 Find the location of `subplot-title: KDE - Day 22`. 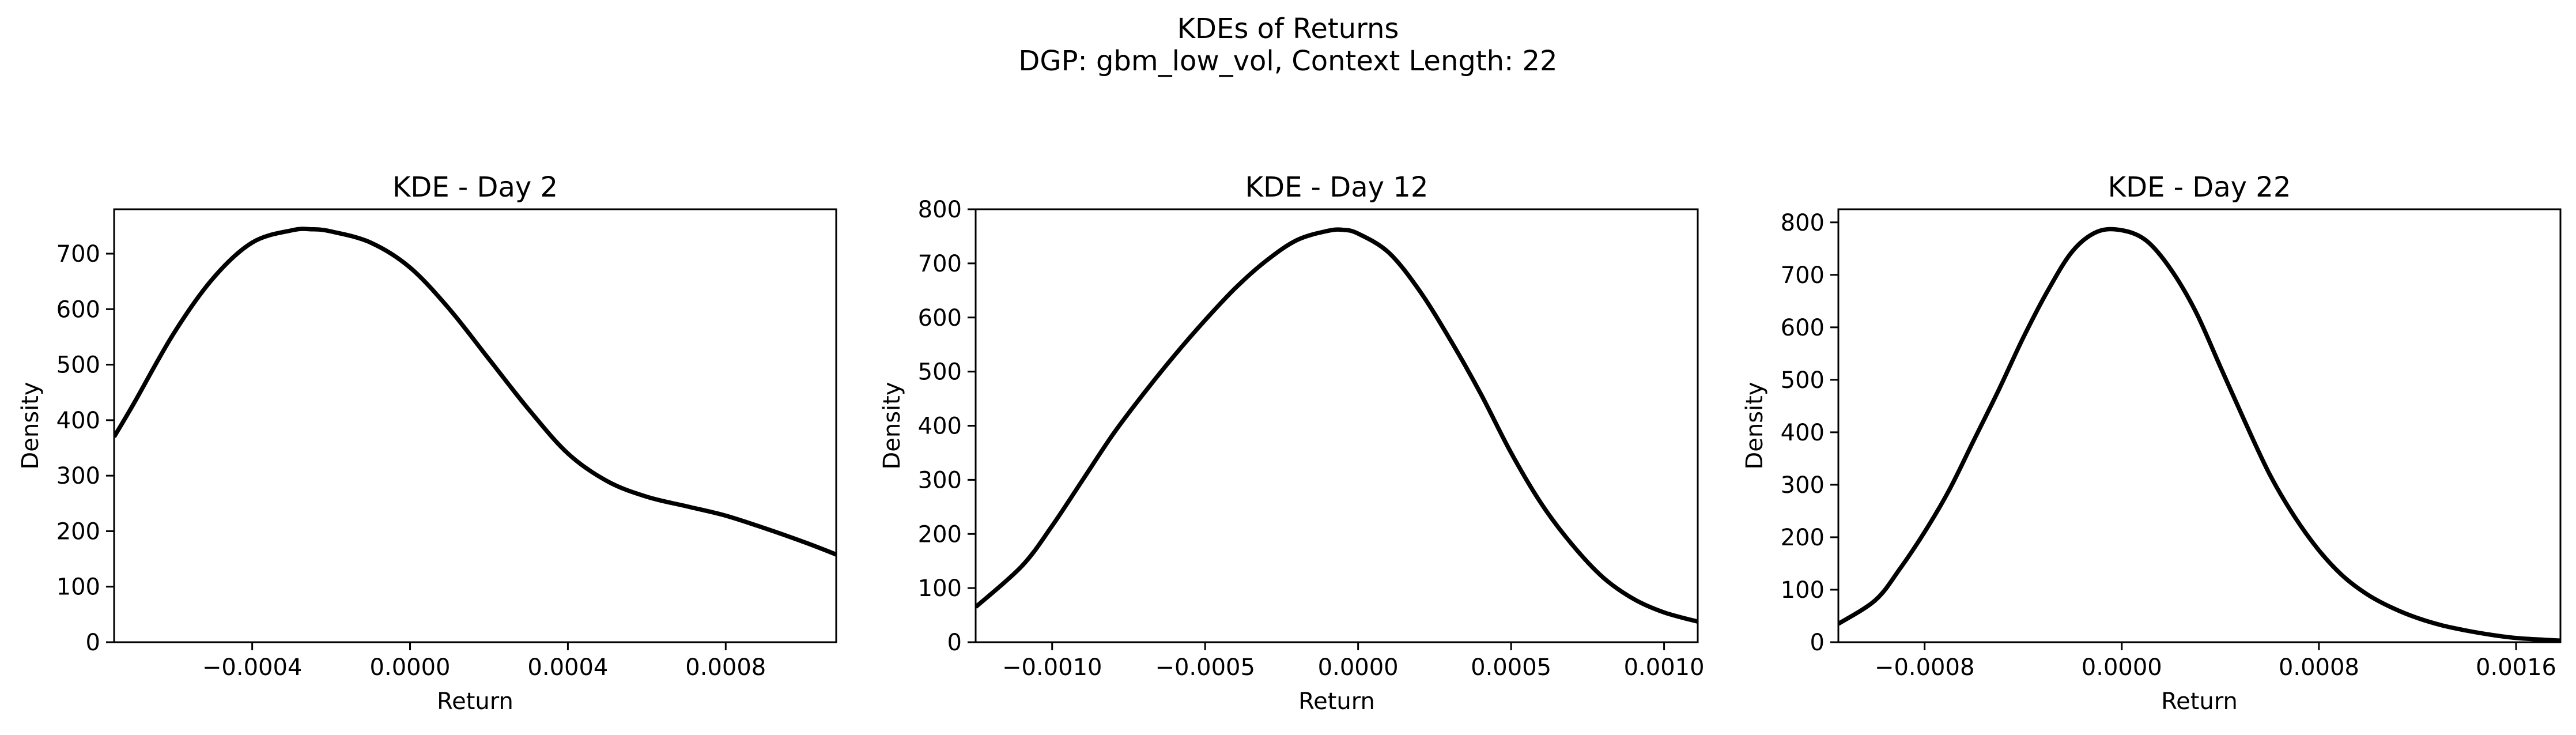

subplot-title: KDE - Day 22 is located at coordinates (2199, 187).